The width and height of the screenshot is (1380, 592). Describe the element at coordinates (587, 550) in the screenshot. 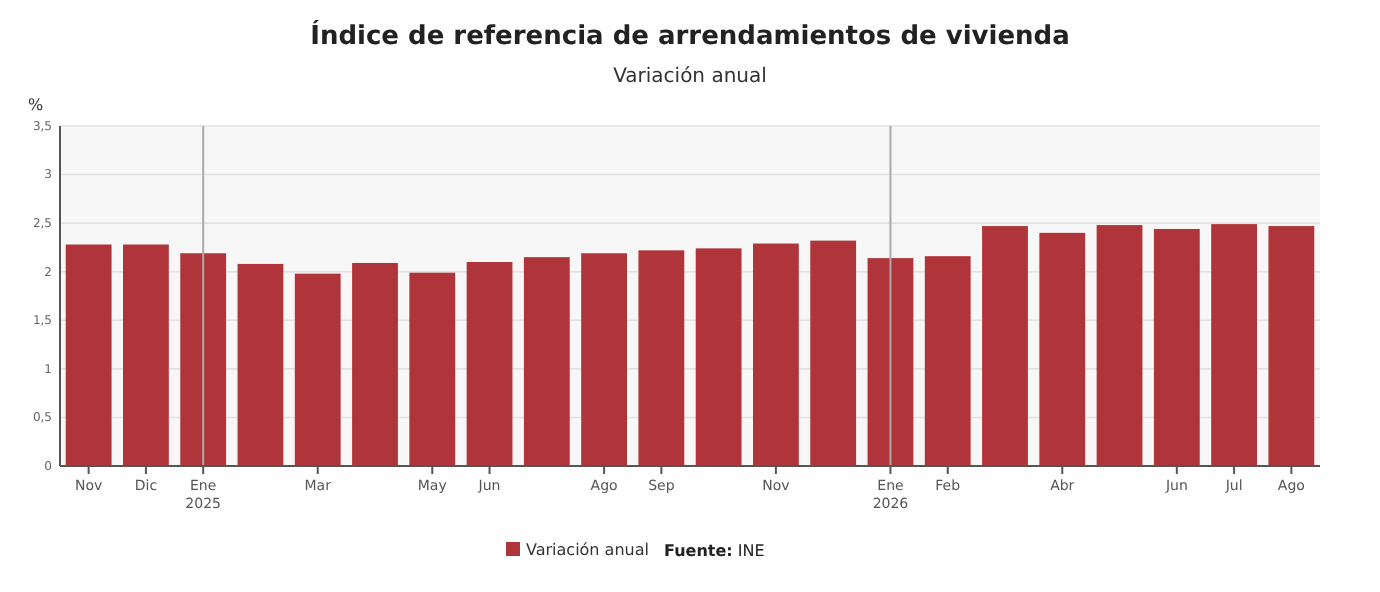

I see `legend-label: Variación anual` at that location.